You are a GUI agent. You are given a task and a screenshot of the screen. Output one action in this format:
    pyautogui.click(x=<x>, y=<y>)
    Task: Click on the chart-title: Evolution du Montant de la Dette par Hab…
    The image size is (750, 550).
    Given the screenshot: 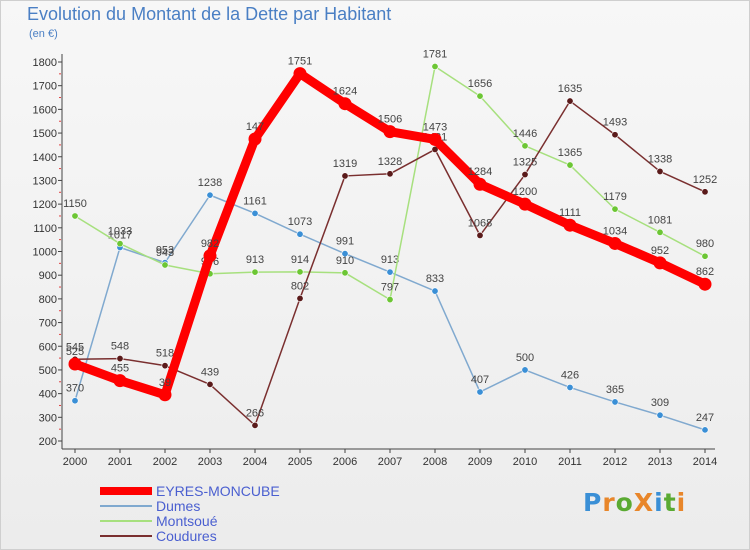 What is the action you would take?
    pyautogui.click(x=209, y=14)
    